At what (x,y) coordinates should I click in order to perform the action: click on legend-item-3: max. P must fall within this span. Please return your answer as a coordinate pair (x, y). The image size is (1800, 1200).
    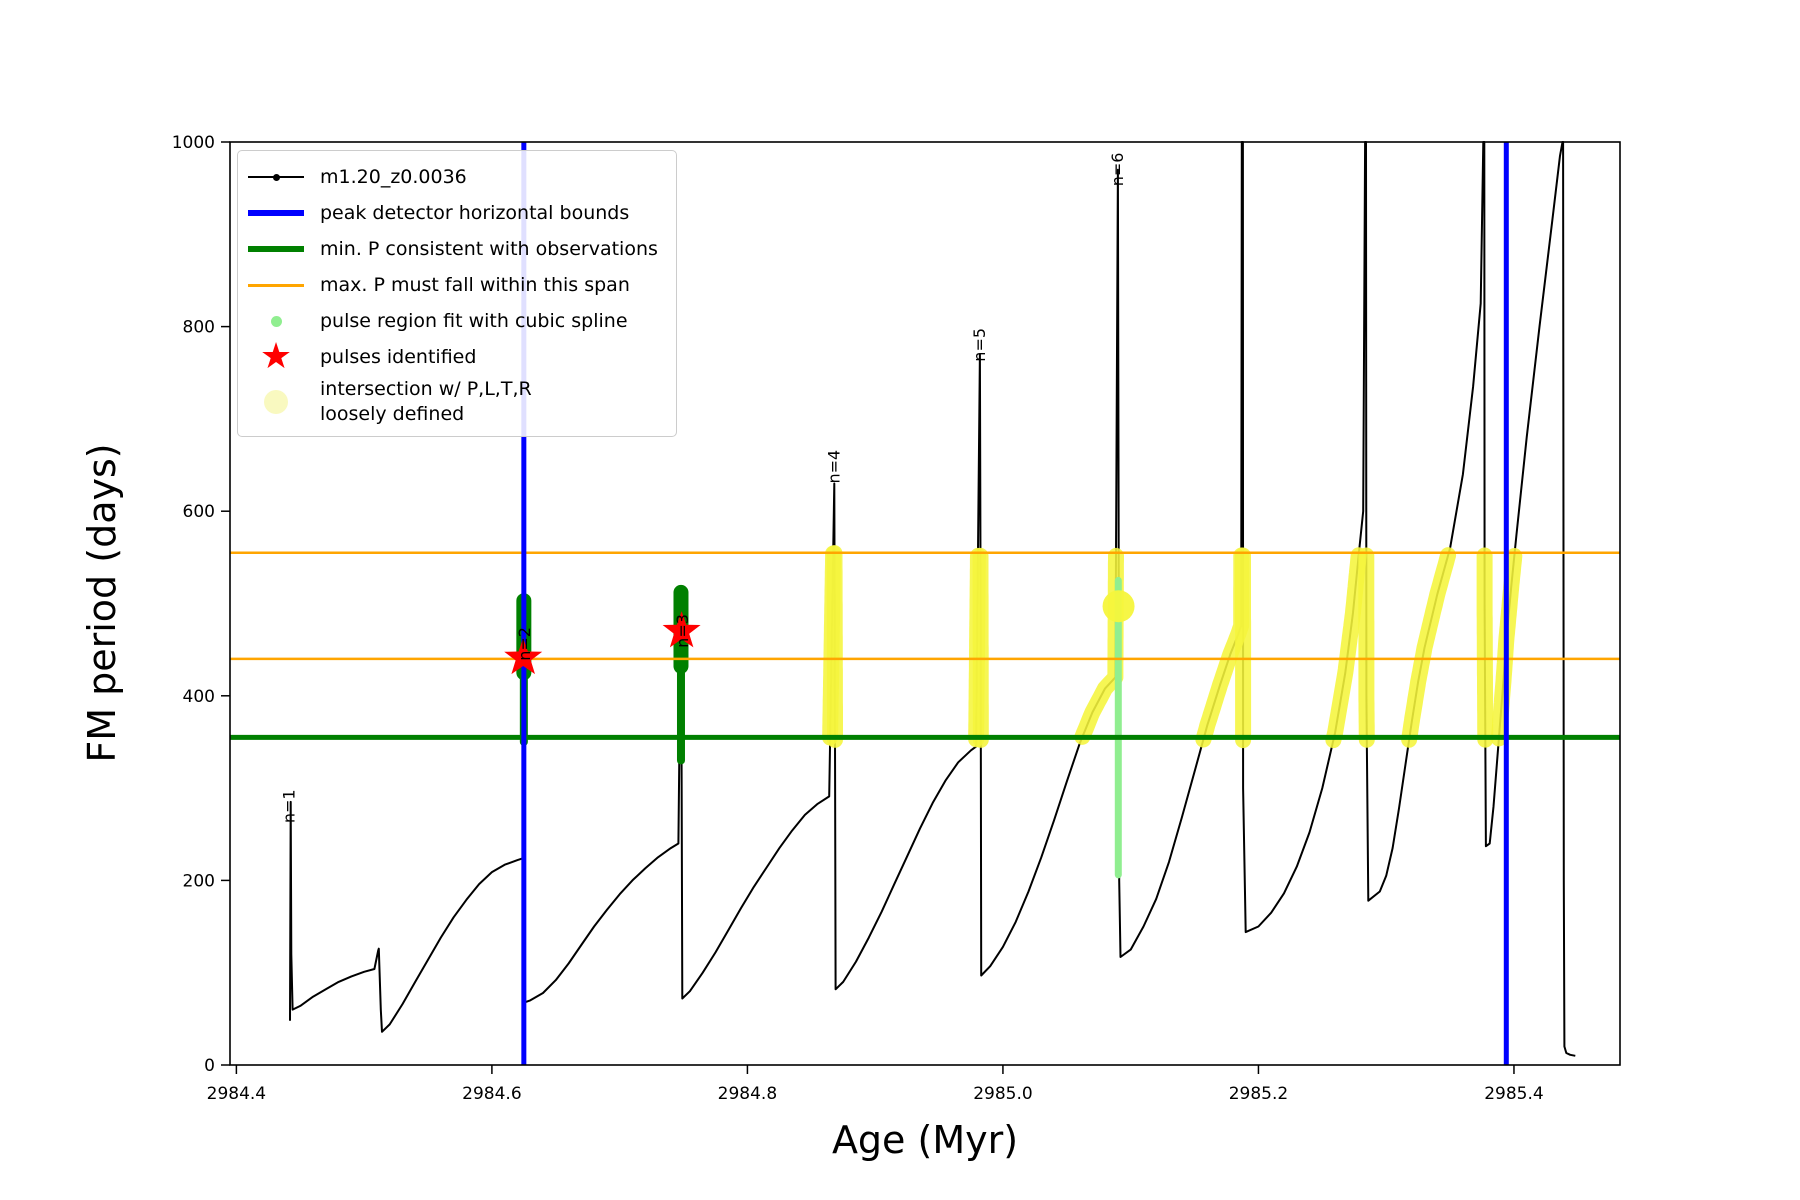
    Looking at the image, I should click on (452, 285).